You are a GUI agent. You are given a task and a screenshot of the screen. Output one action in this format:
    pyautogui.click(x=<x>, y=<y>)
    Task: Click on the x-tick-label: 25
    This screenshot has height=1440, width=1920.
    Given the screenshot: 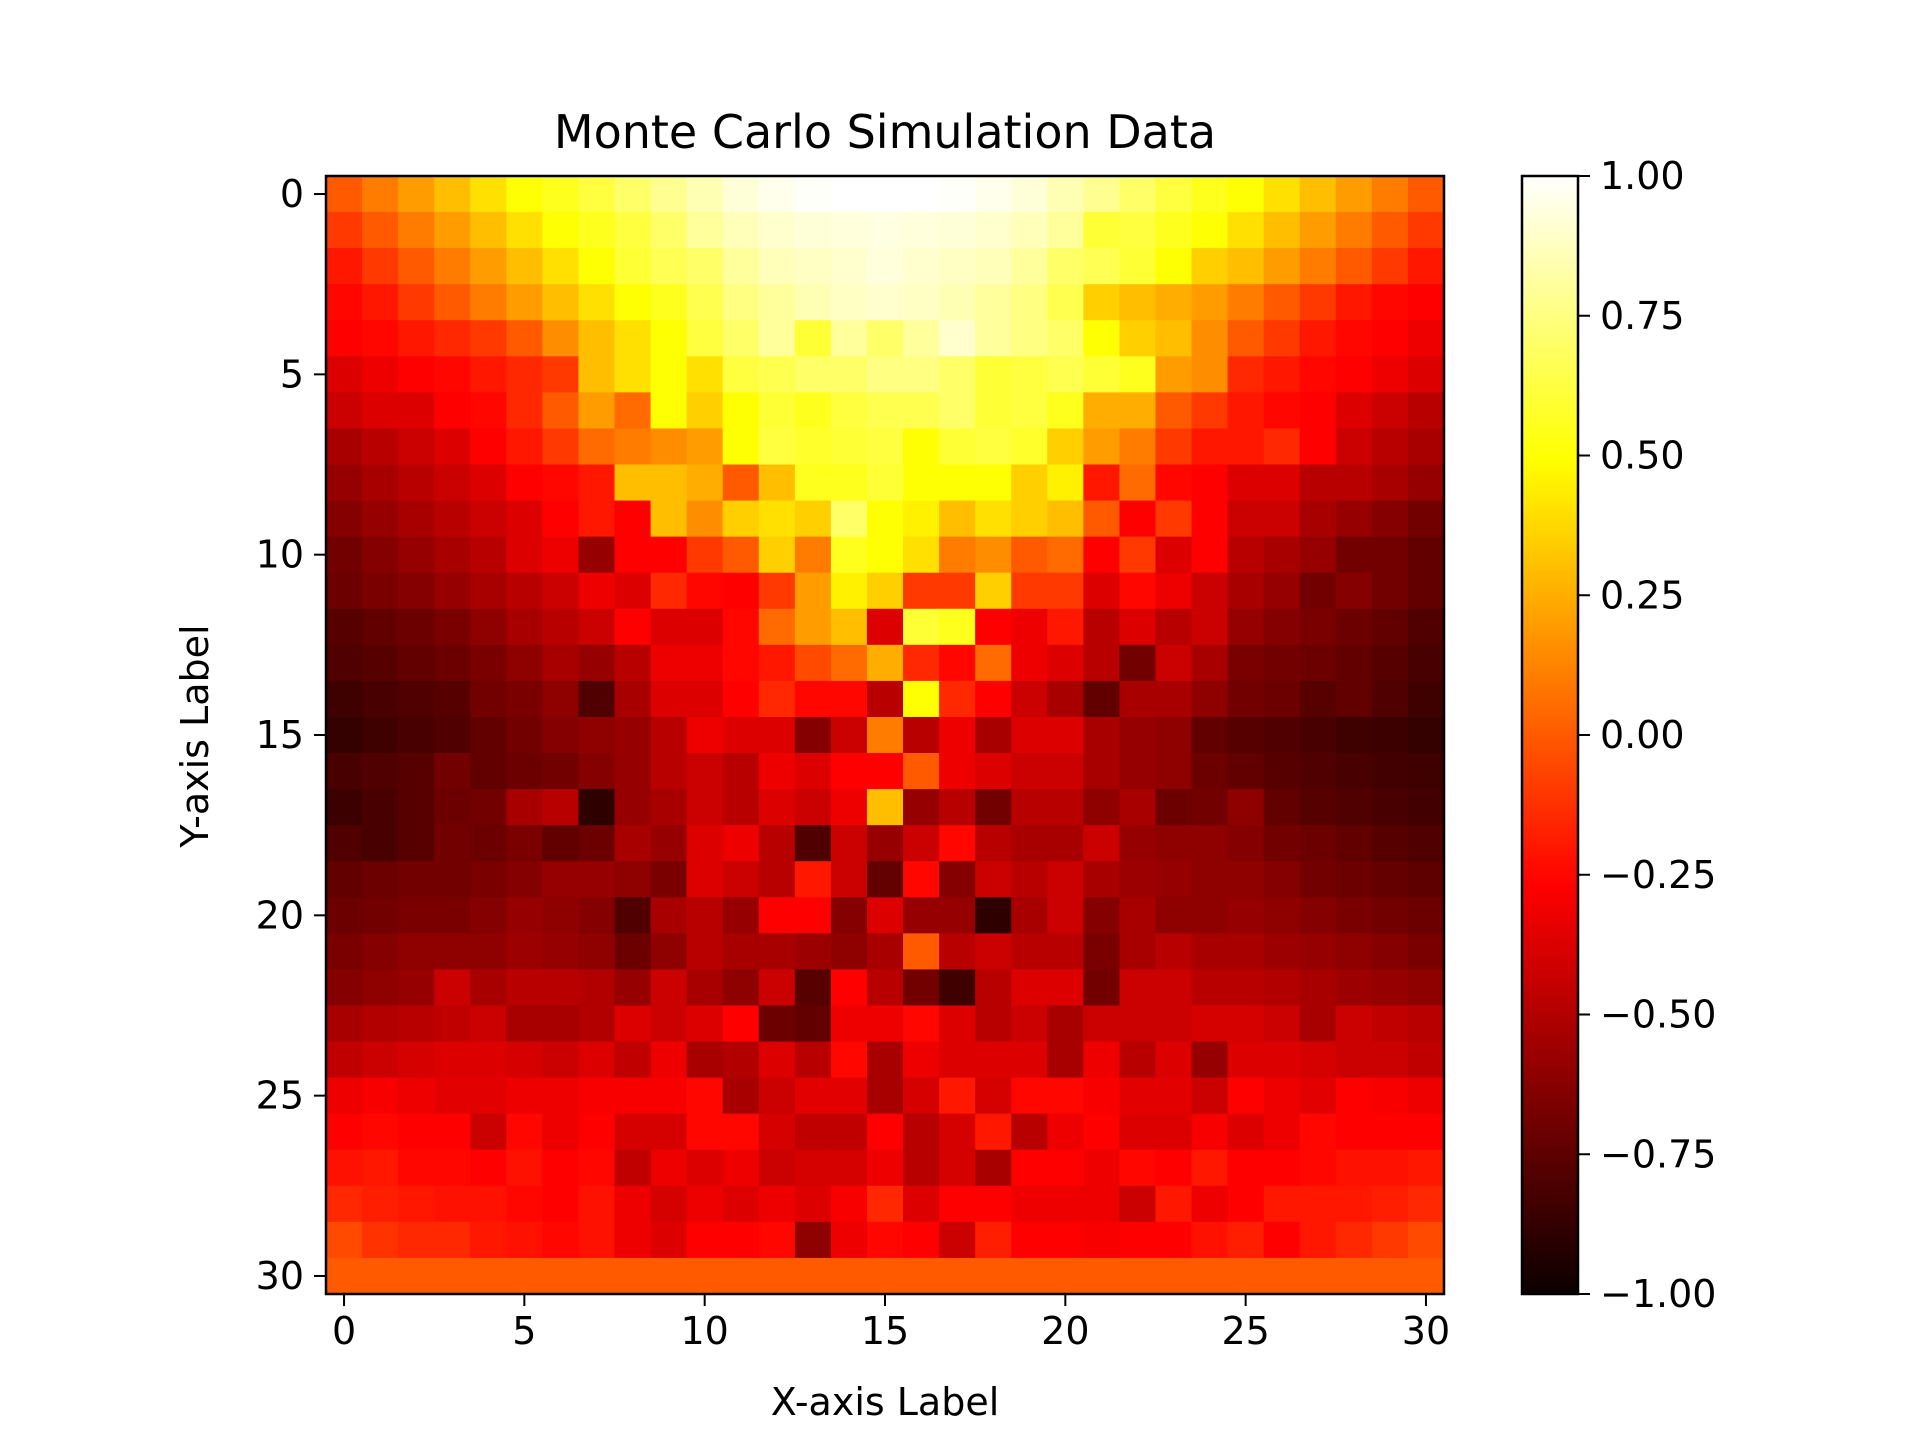 What is the action you would take?
    pyautogui.click(x=1245, y=1331)
    